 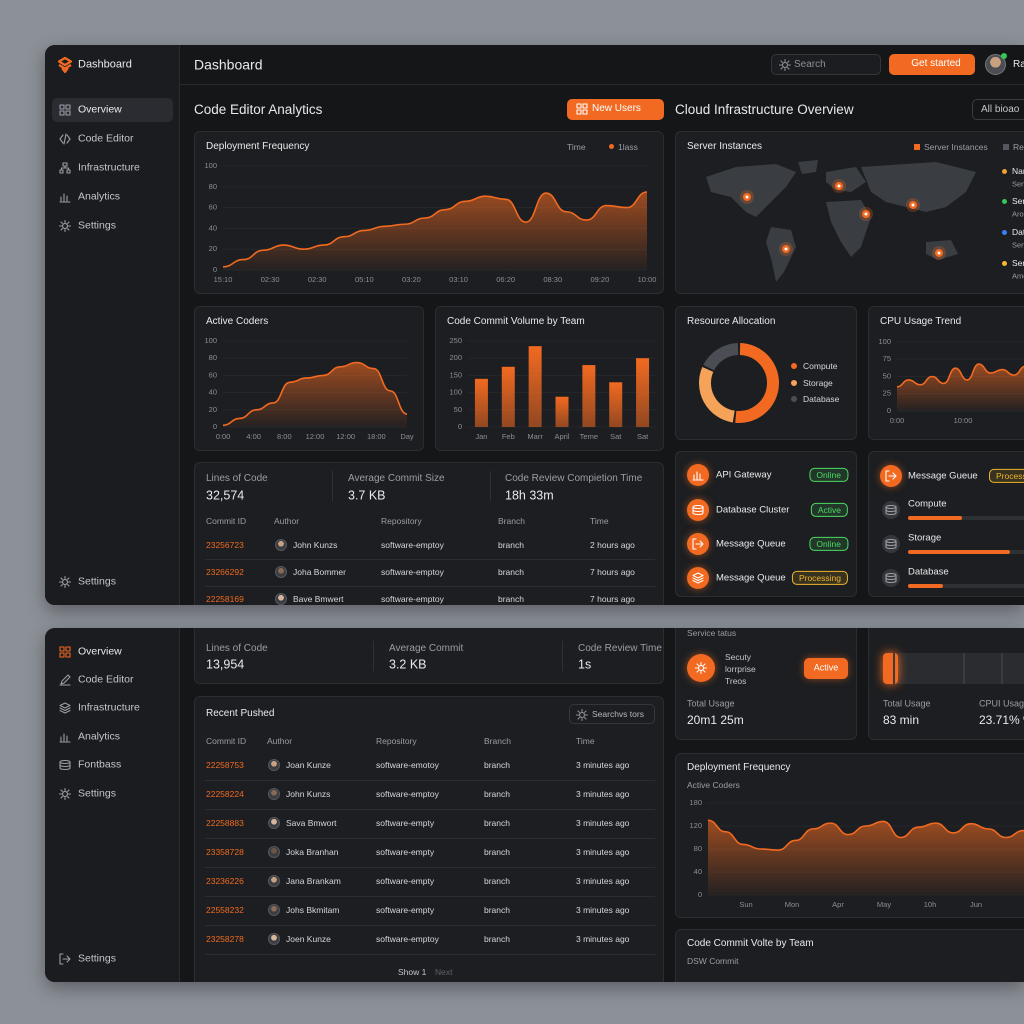 I want to click on y-tick-label: 80, so click(x=698, y=848).